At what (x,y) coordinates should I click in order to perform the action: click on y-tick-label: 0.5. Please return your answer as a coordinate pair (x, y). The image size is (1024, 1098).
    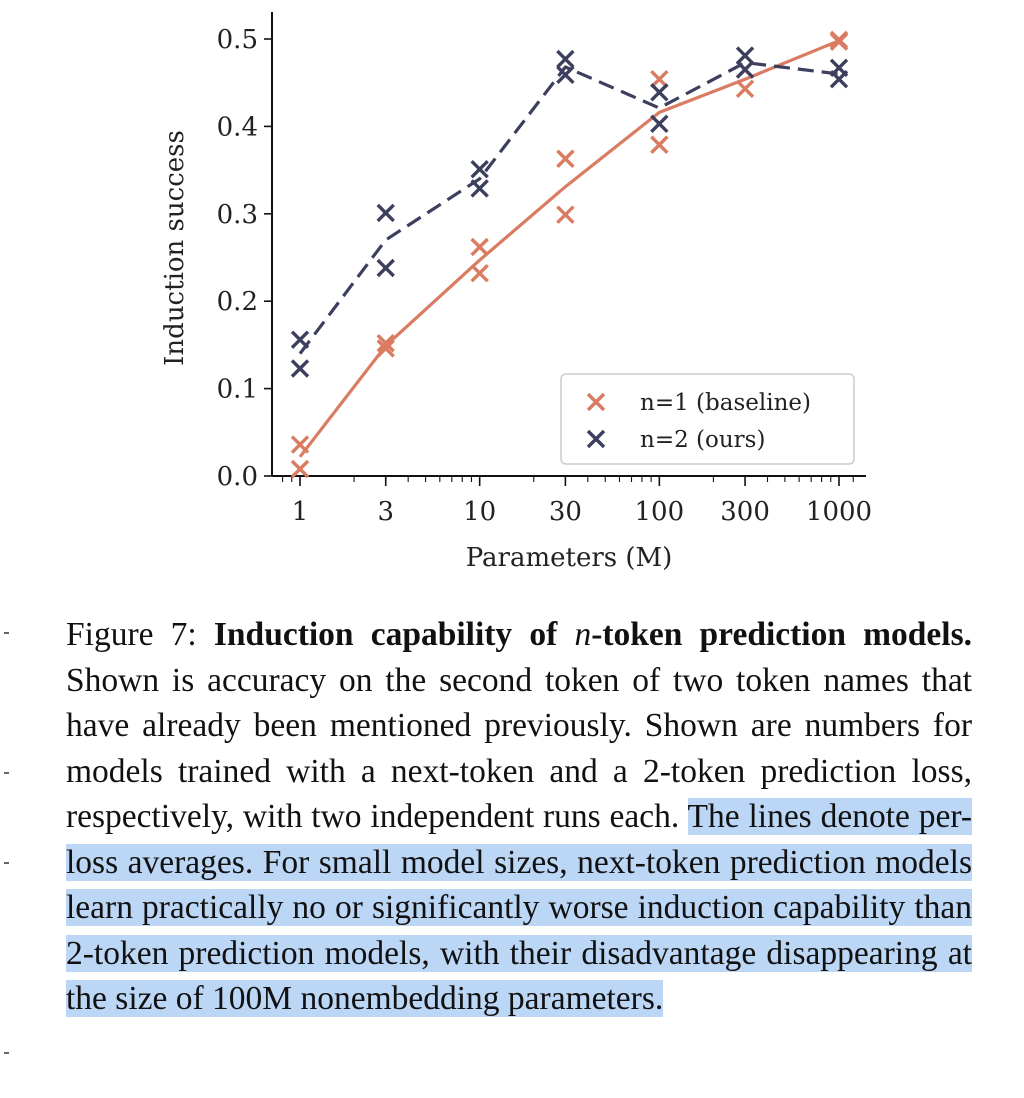
    Looking at the image, I should click on (237, 40).